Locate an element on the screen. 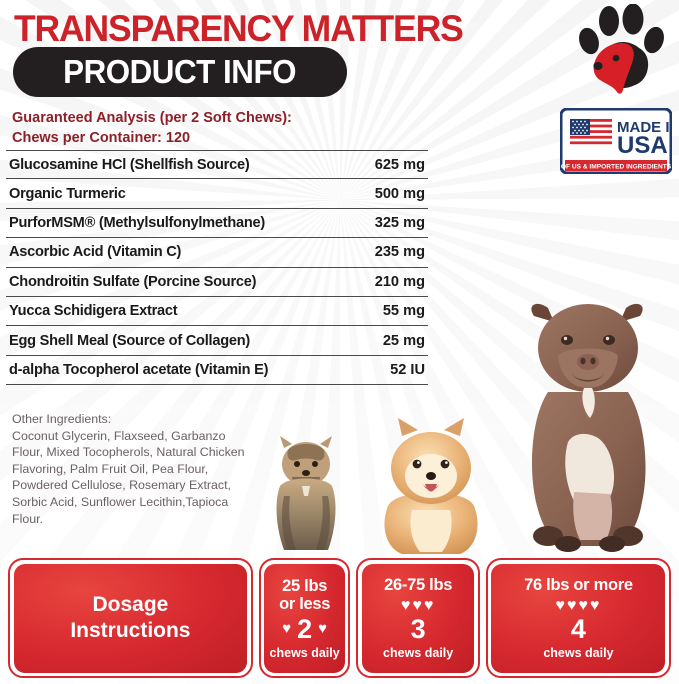  guaranteed-analysis-line1: Guaranteed Analysis (per 2 Soft Chews): is located at coordinates (152, 118).